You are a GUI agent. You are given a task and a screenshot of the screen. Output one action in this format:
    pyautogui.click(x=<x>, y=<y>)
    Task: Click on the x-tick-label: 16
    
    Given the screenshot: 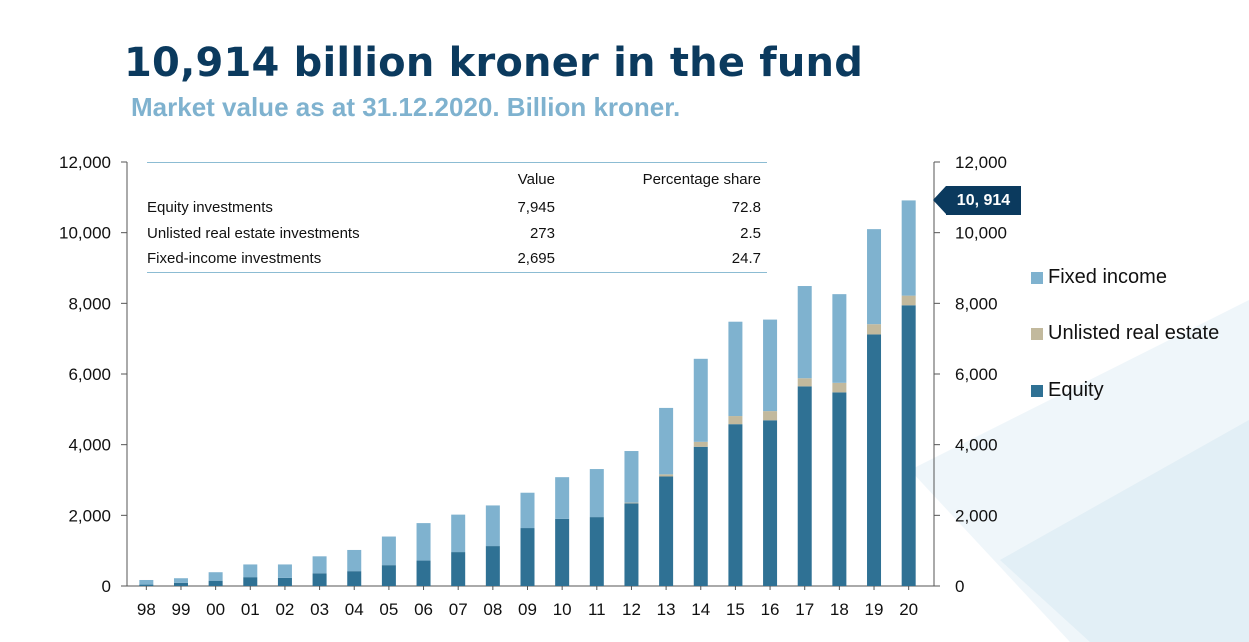 What is the action you would take?
    pyautogui.click(x=770, y=609)
    